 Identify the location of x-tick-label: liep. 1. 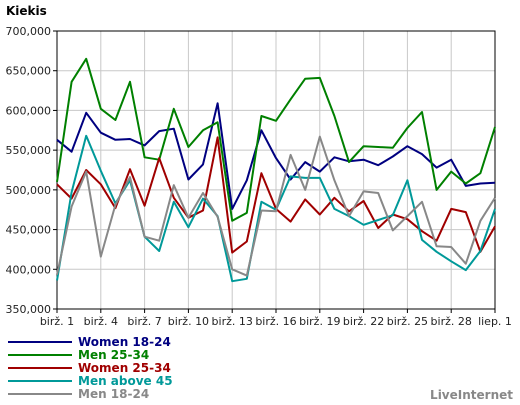
(495, 321).